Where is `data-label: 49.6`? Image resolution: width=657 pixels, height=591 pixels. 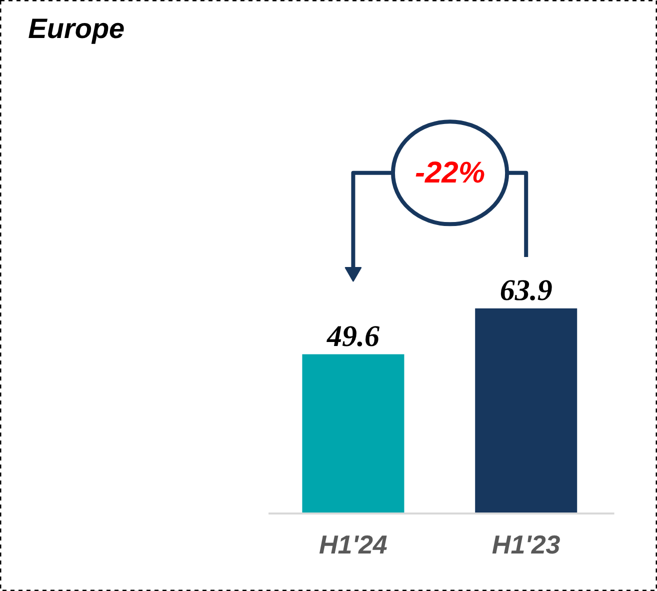
data-label: 49.6 is located at coordinates (353, 337).